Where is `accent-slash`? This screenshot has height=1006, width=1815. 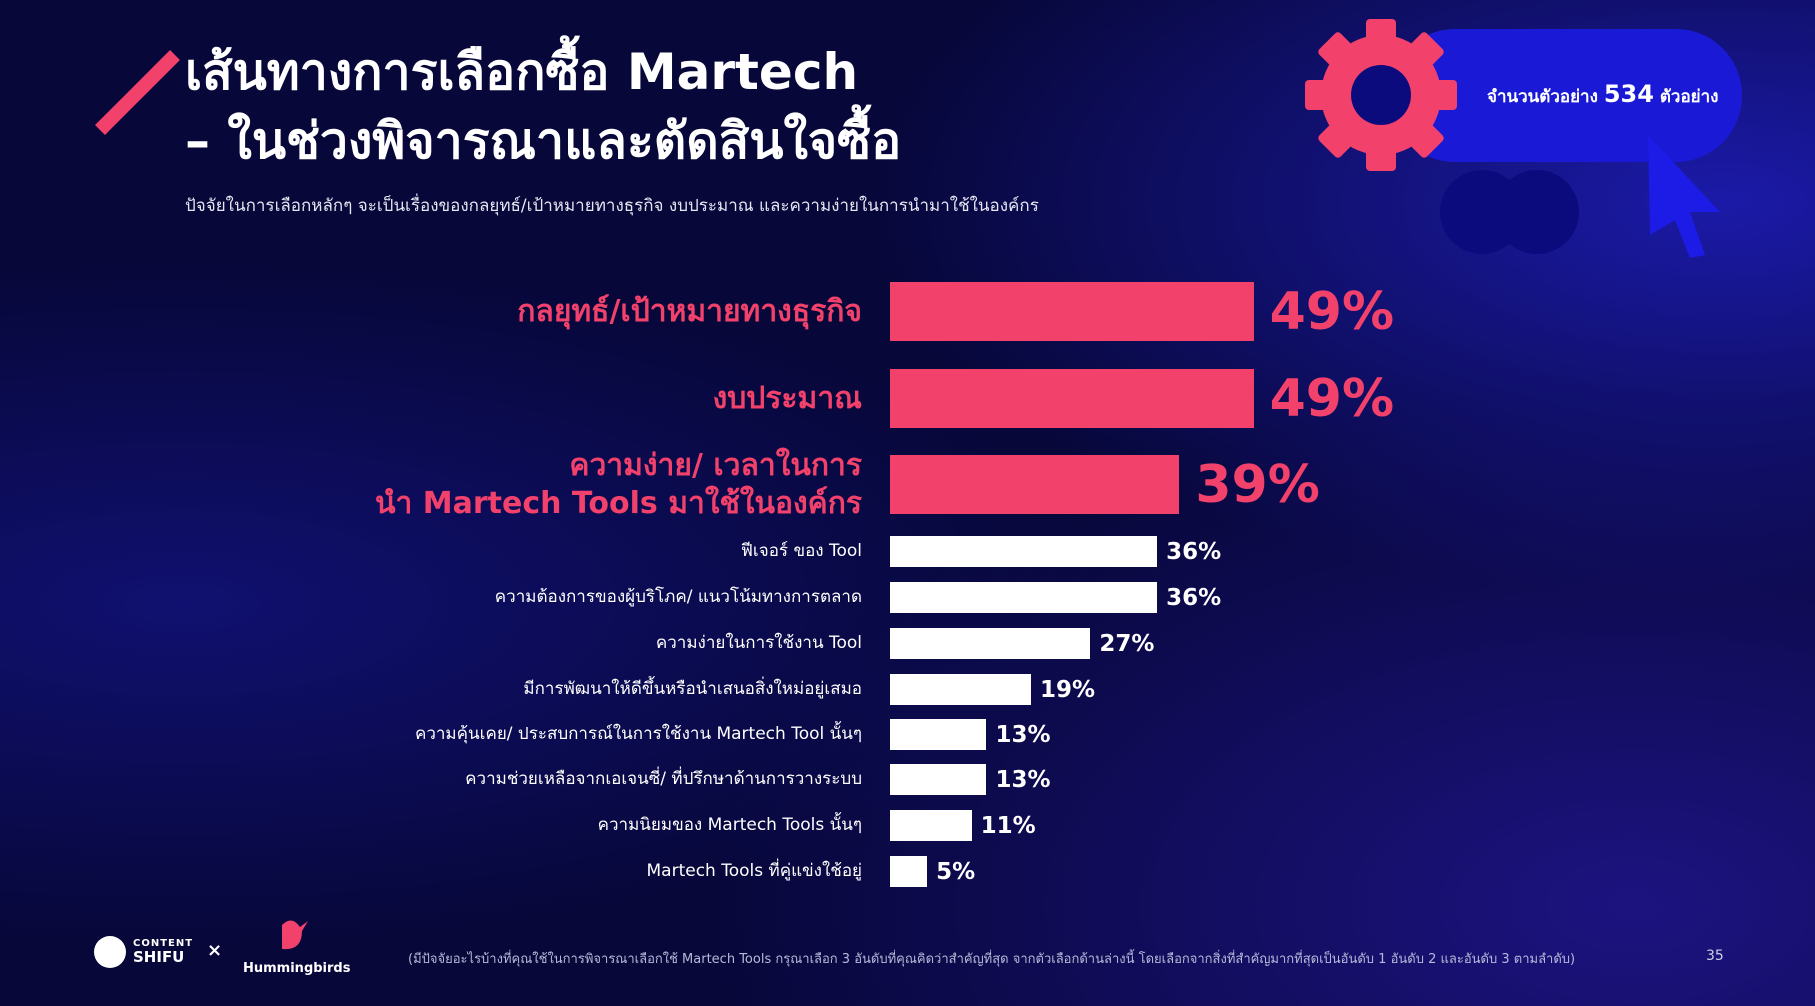
accent-slash is located at coordinates (137, 92).